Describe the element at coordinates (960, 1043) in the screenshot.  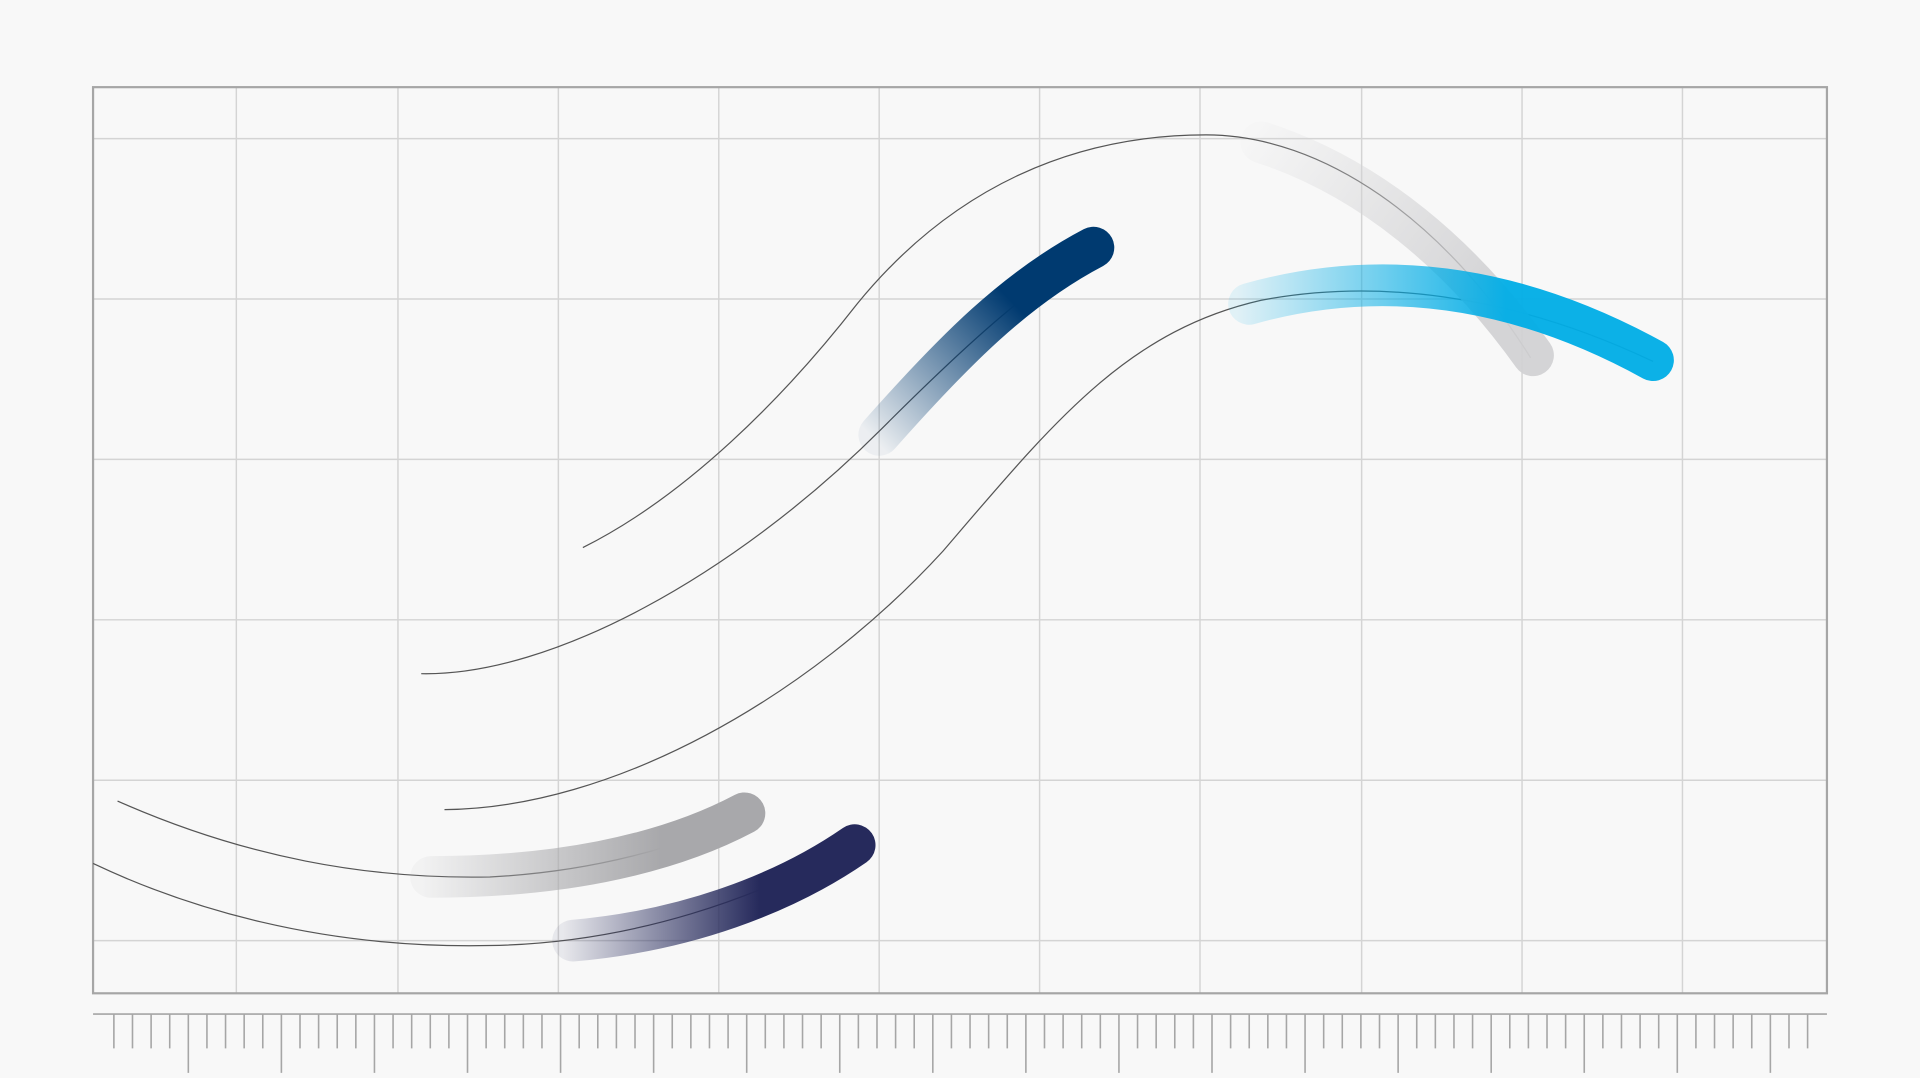
I see `tick-ruler` at that location.